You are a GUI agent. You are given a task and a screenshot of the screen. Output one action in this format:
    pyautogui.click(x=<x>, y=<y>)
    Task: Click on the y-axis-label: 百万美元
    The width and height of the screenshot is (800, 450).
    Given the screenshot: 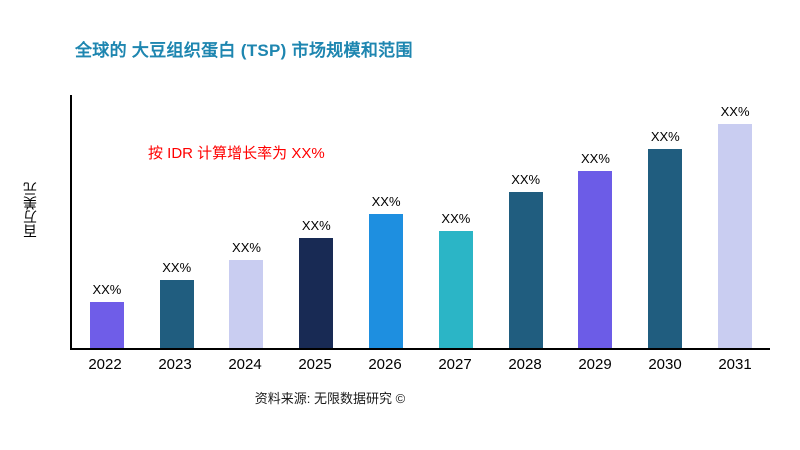 What is the action you would take?
    pyautogui.click(x=30, y=210)
    